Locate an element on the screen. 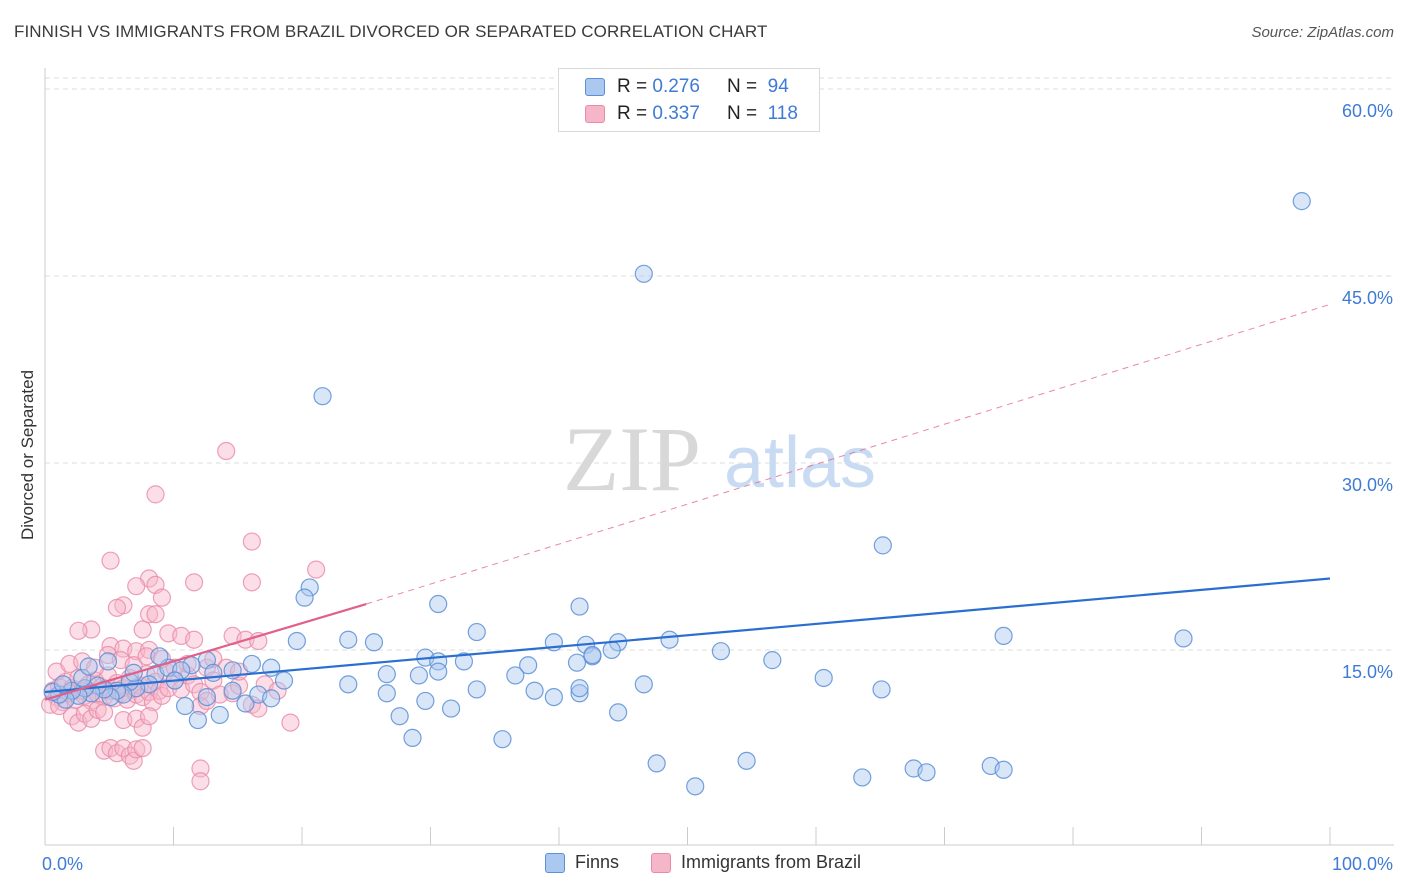  bottom-legend: Finns Immigrants from Brazil is located at coordinates (703, 862).